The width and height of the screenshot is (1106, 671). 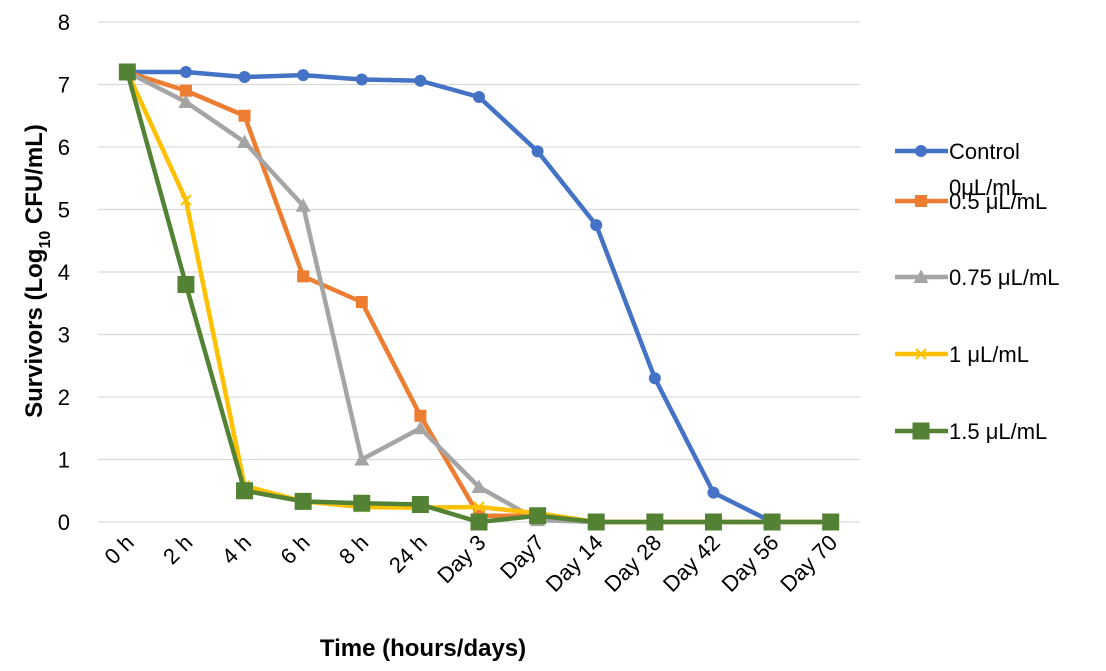 I want to click on y-tick-label: 2, so click(x=64, y=397).